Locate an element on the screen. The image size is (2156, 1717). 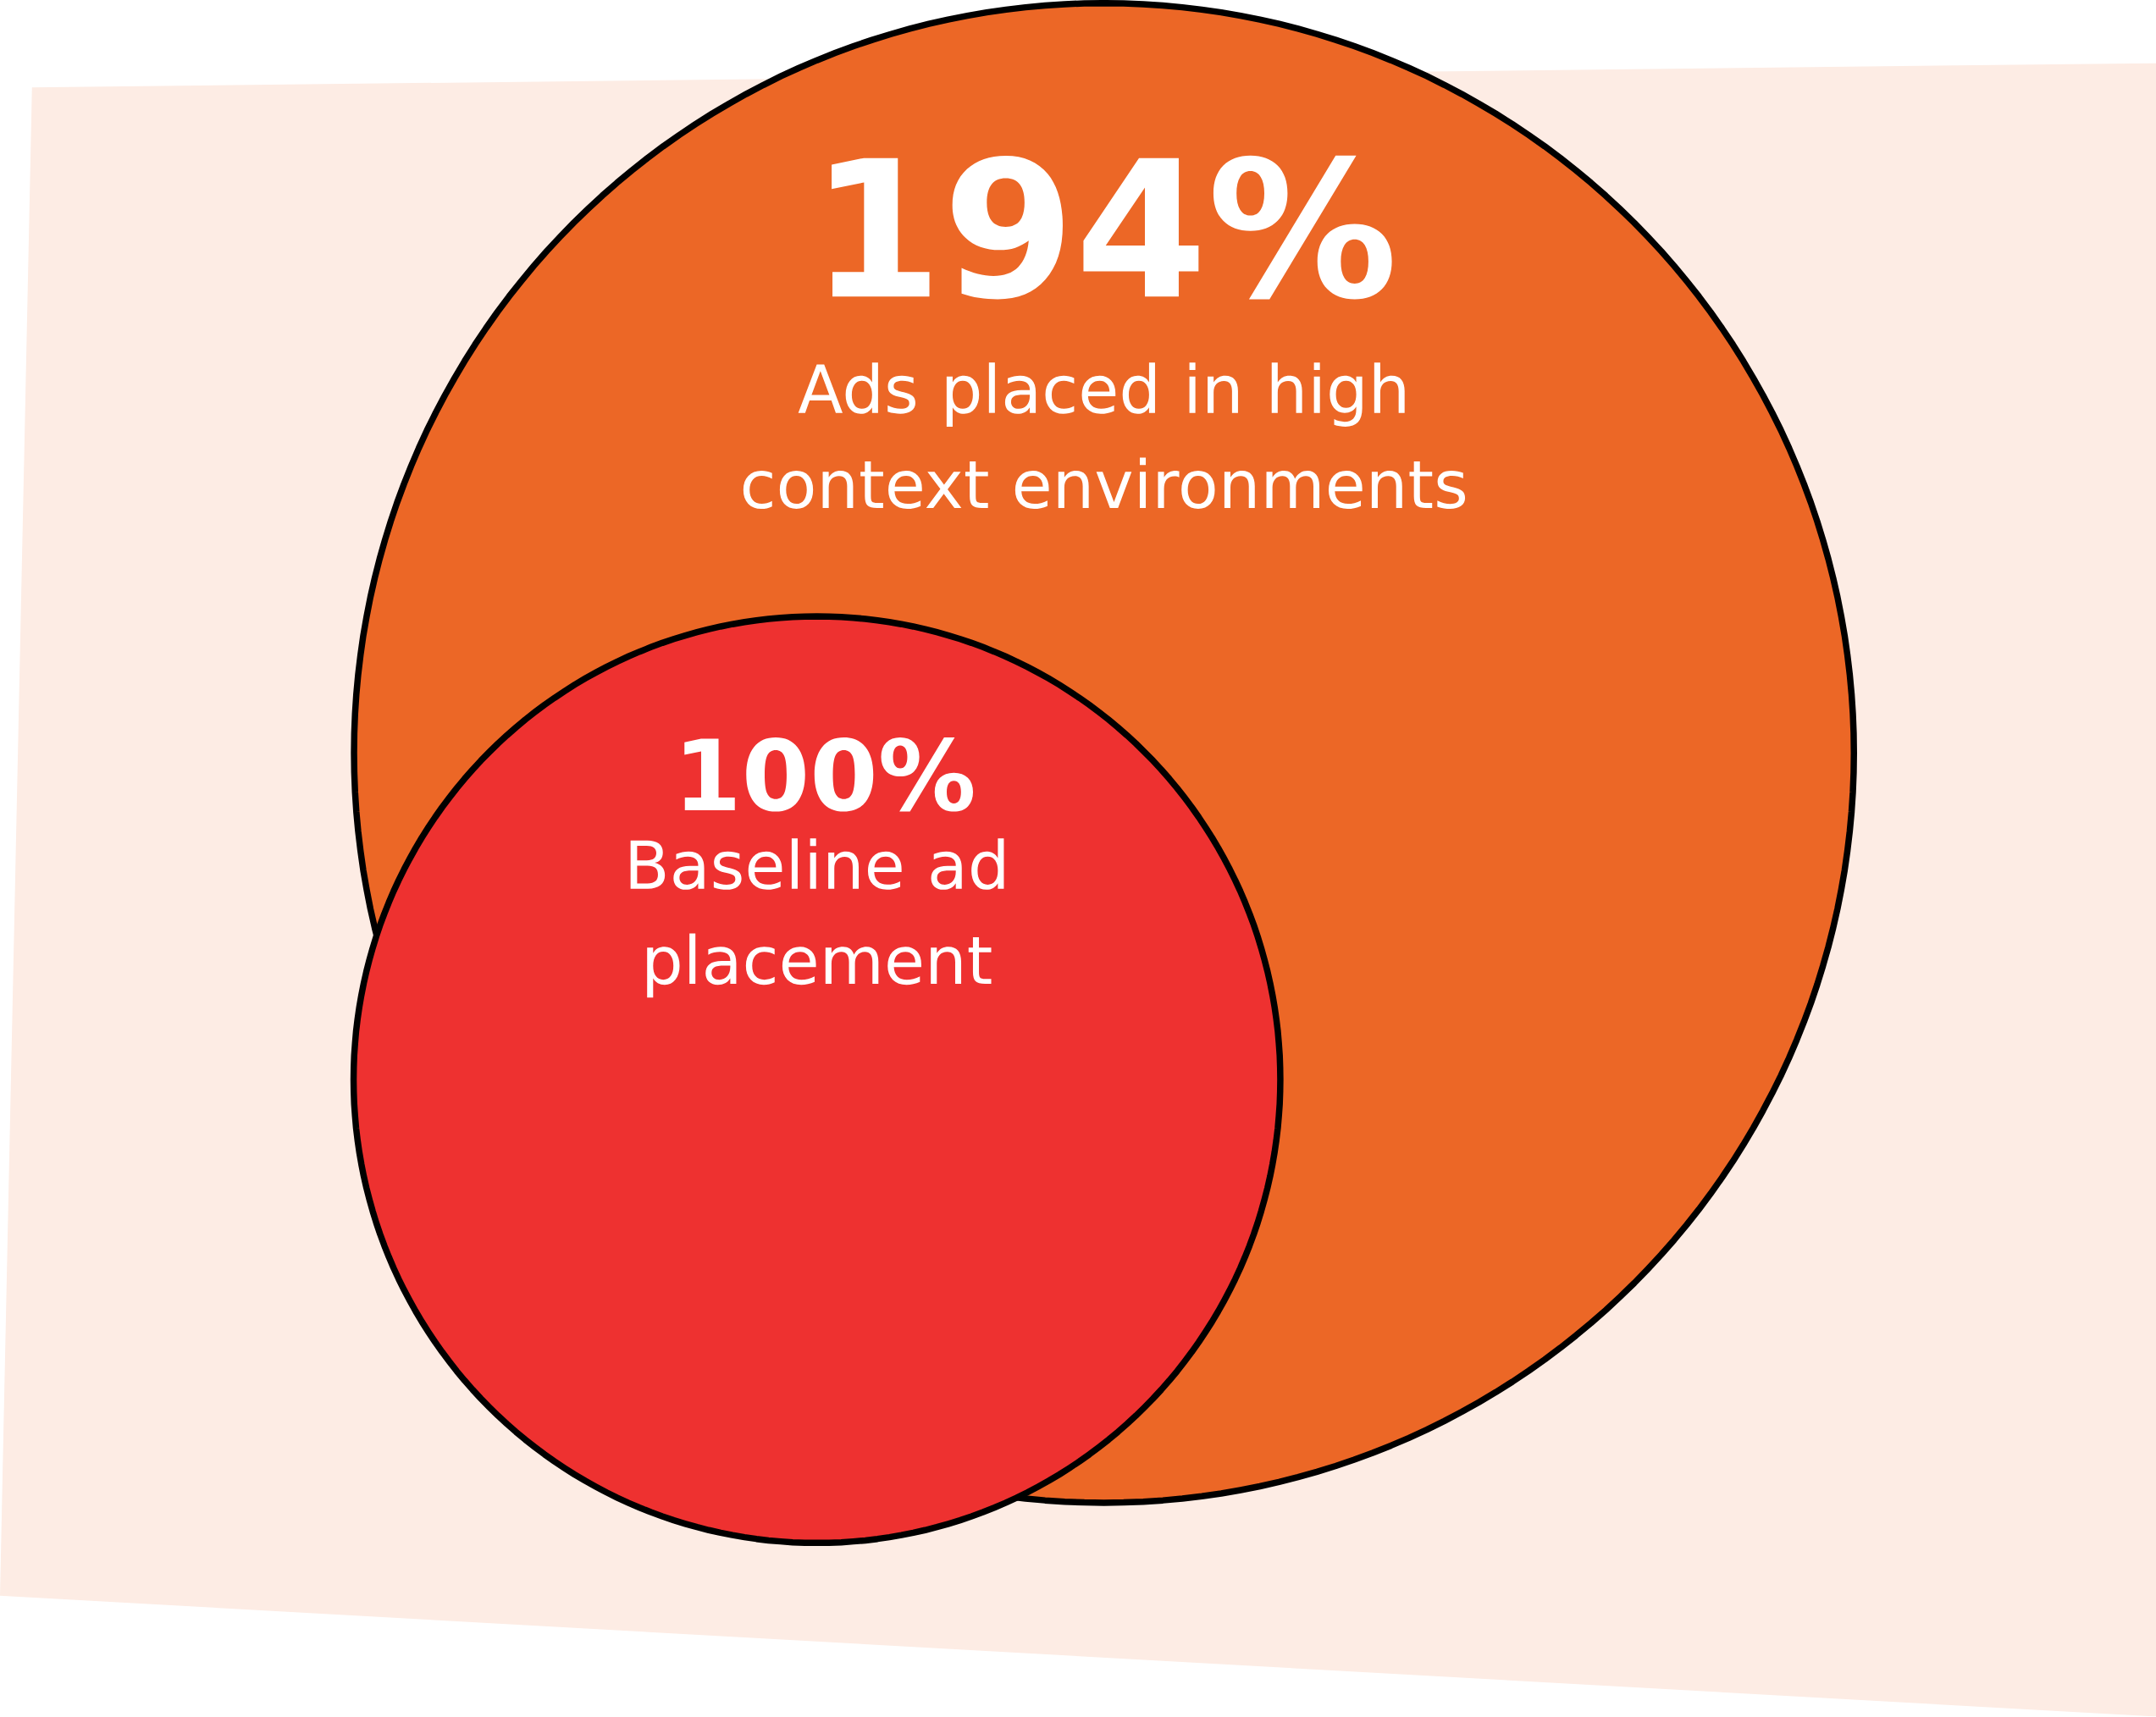
data-label: 100% is located at coordinates (829, 774).